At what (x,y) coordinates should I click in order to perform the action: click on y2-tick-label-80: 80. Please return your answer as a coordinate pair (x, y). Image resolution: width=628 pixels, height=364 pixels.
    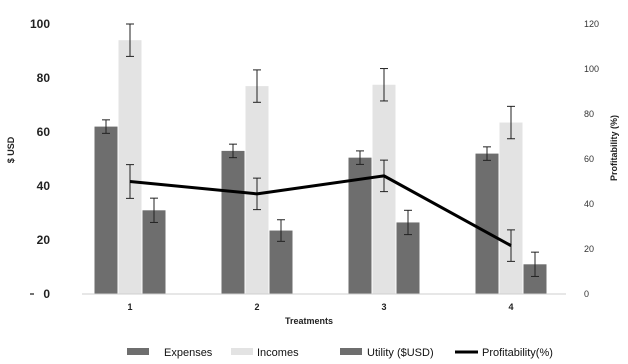
    Looking at the image, I should click on (589, 114).